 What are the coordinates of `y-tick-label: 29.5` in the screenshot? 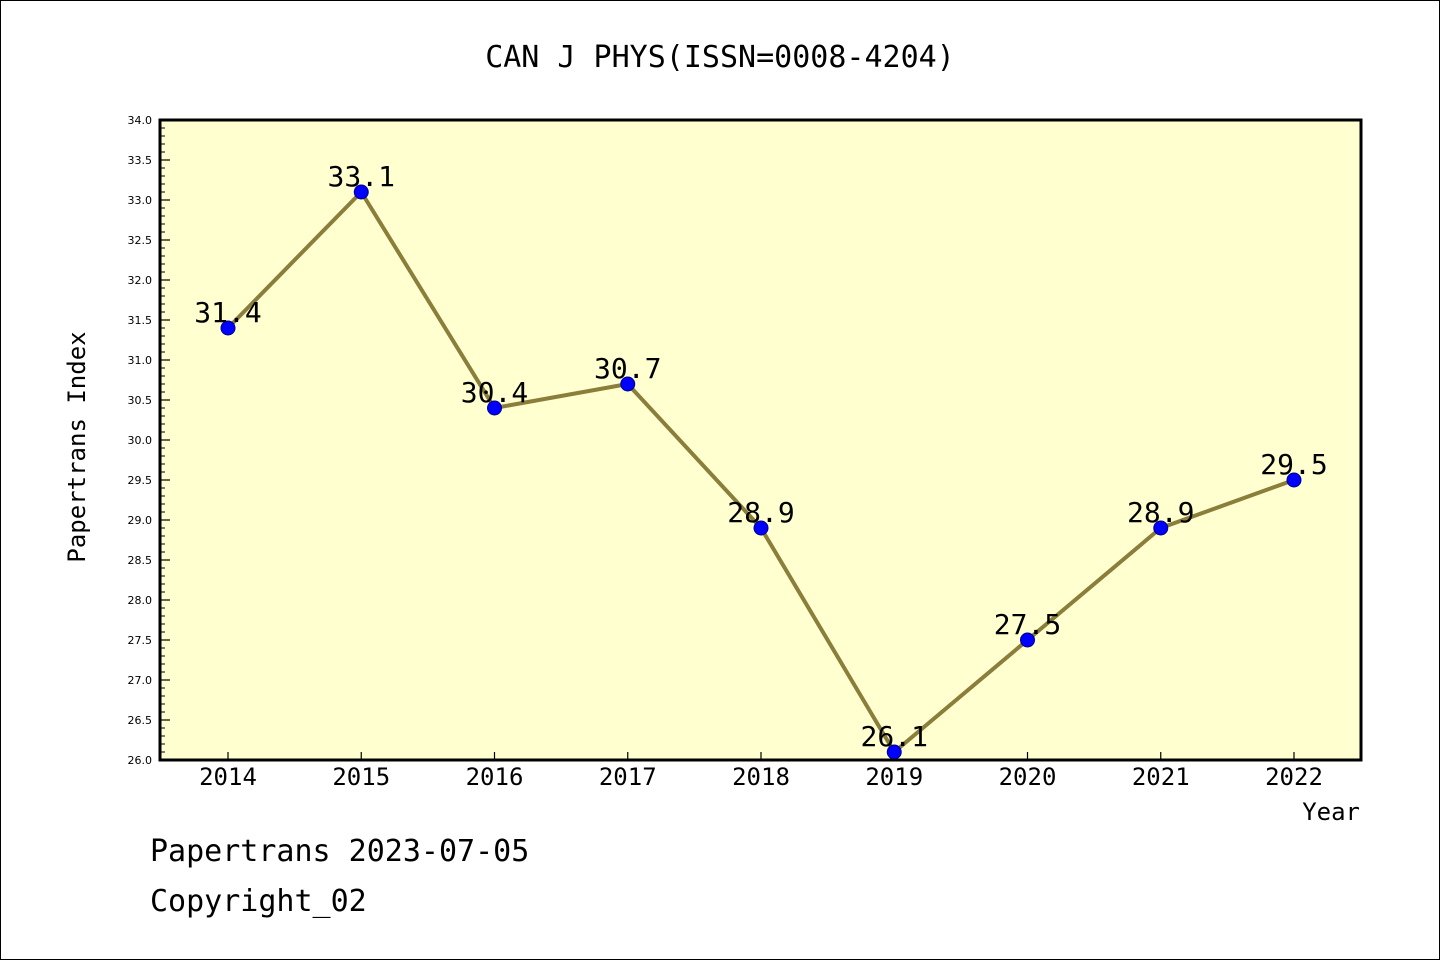 It's located at (140, 480).